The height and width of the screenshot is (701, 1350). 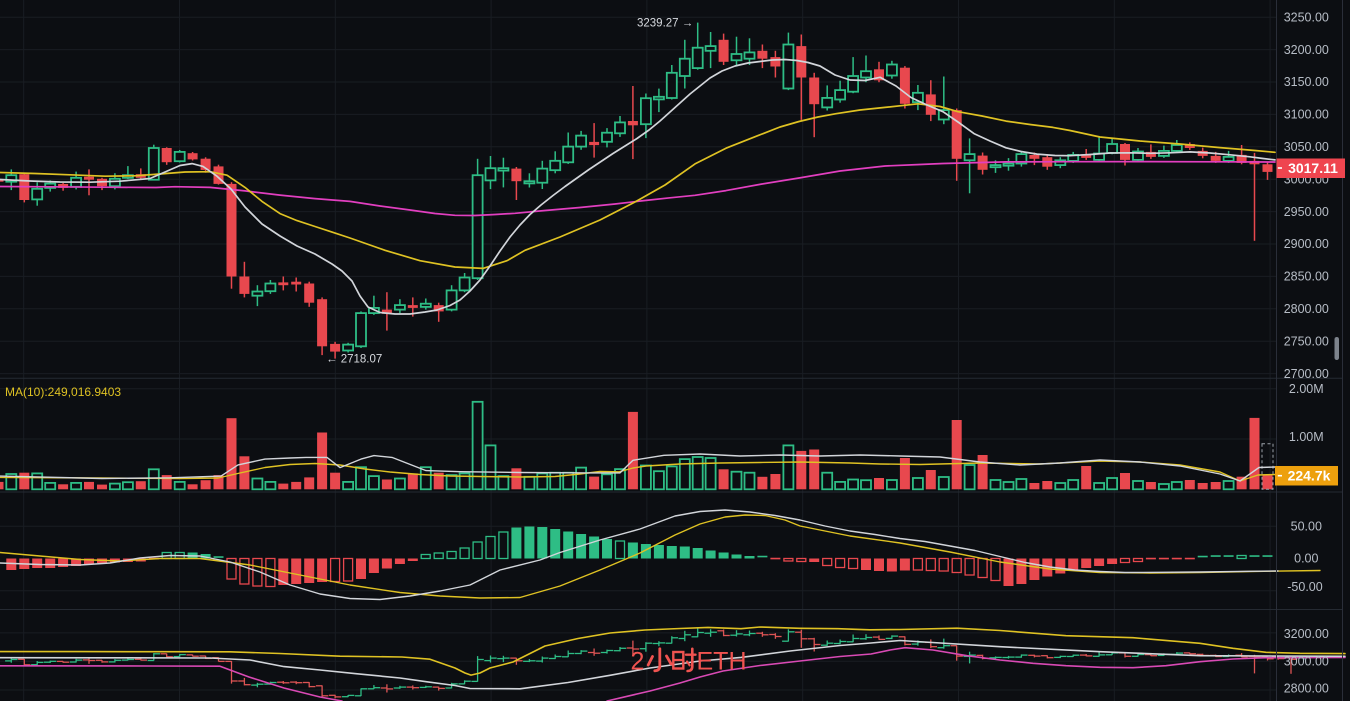 What do you see at coordinates (1306, 147) in the screenshot?
I see `svg-text: 3050.00` at bounding box center [1306, 147].